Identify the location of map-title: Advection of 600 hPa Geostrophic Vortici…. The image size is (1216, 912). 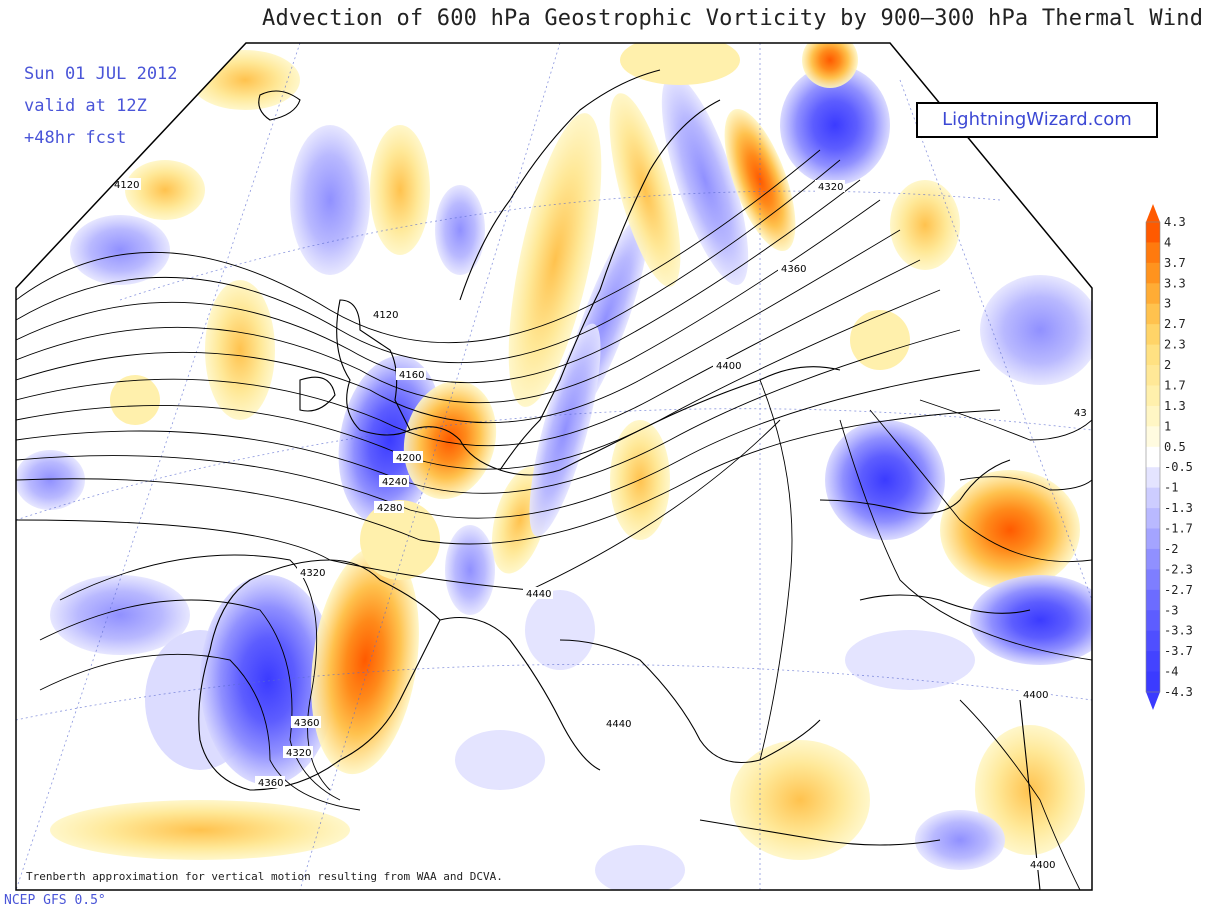
(739, 18).